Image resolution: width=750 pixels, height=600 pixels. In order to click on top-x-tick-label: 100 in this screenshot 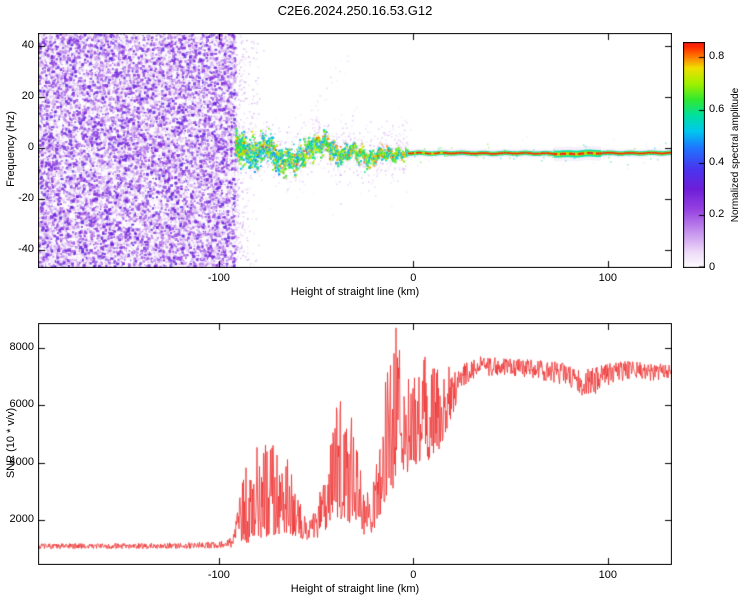, I will do `click(607, 278)`.